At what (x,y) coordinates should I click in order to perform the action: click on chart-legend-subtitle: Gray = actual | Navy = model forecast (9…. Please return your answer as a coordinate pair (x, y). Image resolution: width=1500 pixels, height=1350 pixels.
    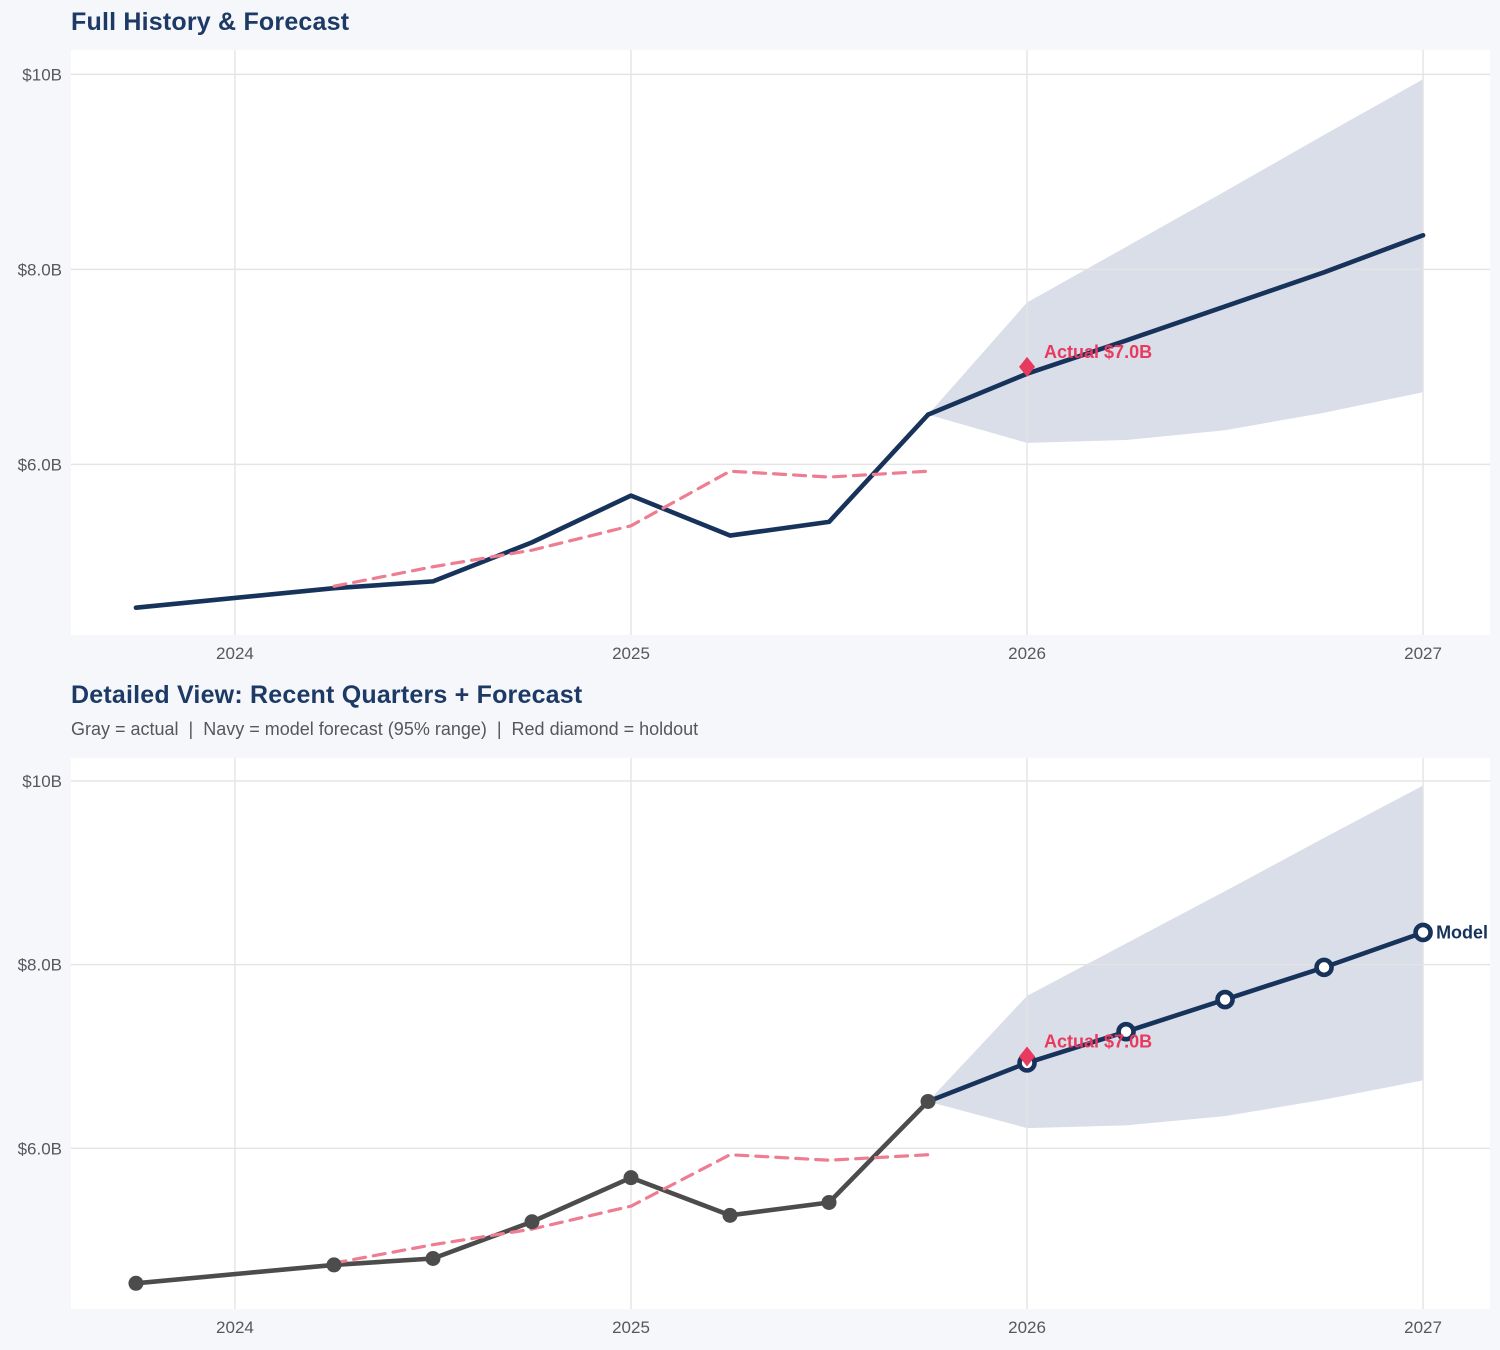
    Looking at the image, I should click on (385, 729).